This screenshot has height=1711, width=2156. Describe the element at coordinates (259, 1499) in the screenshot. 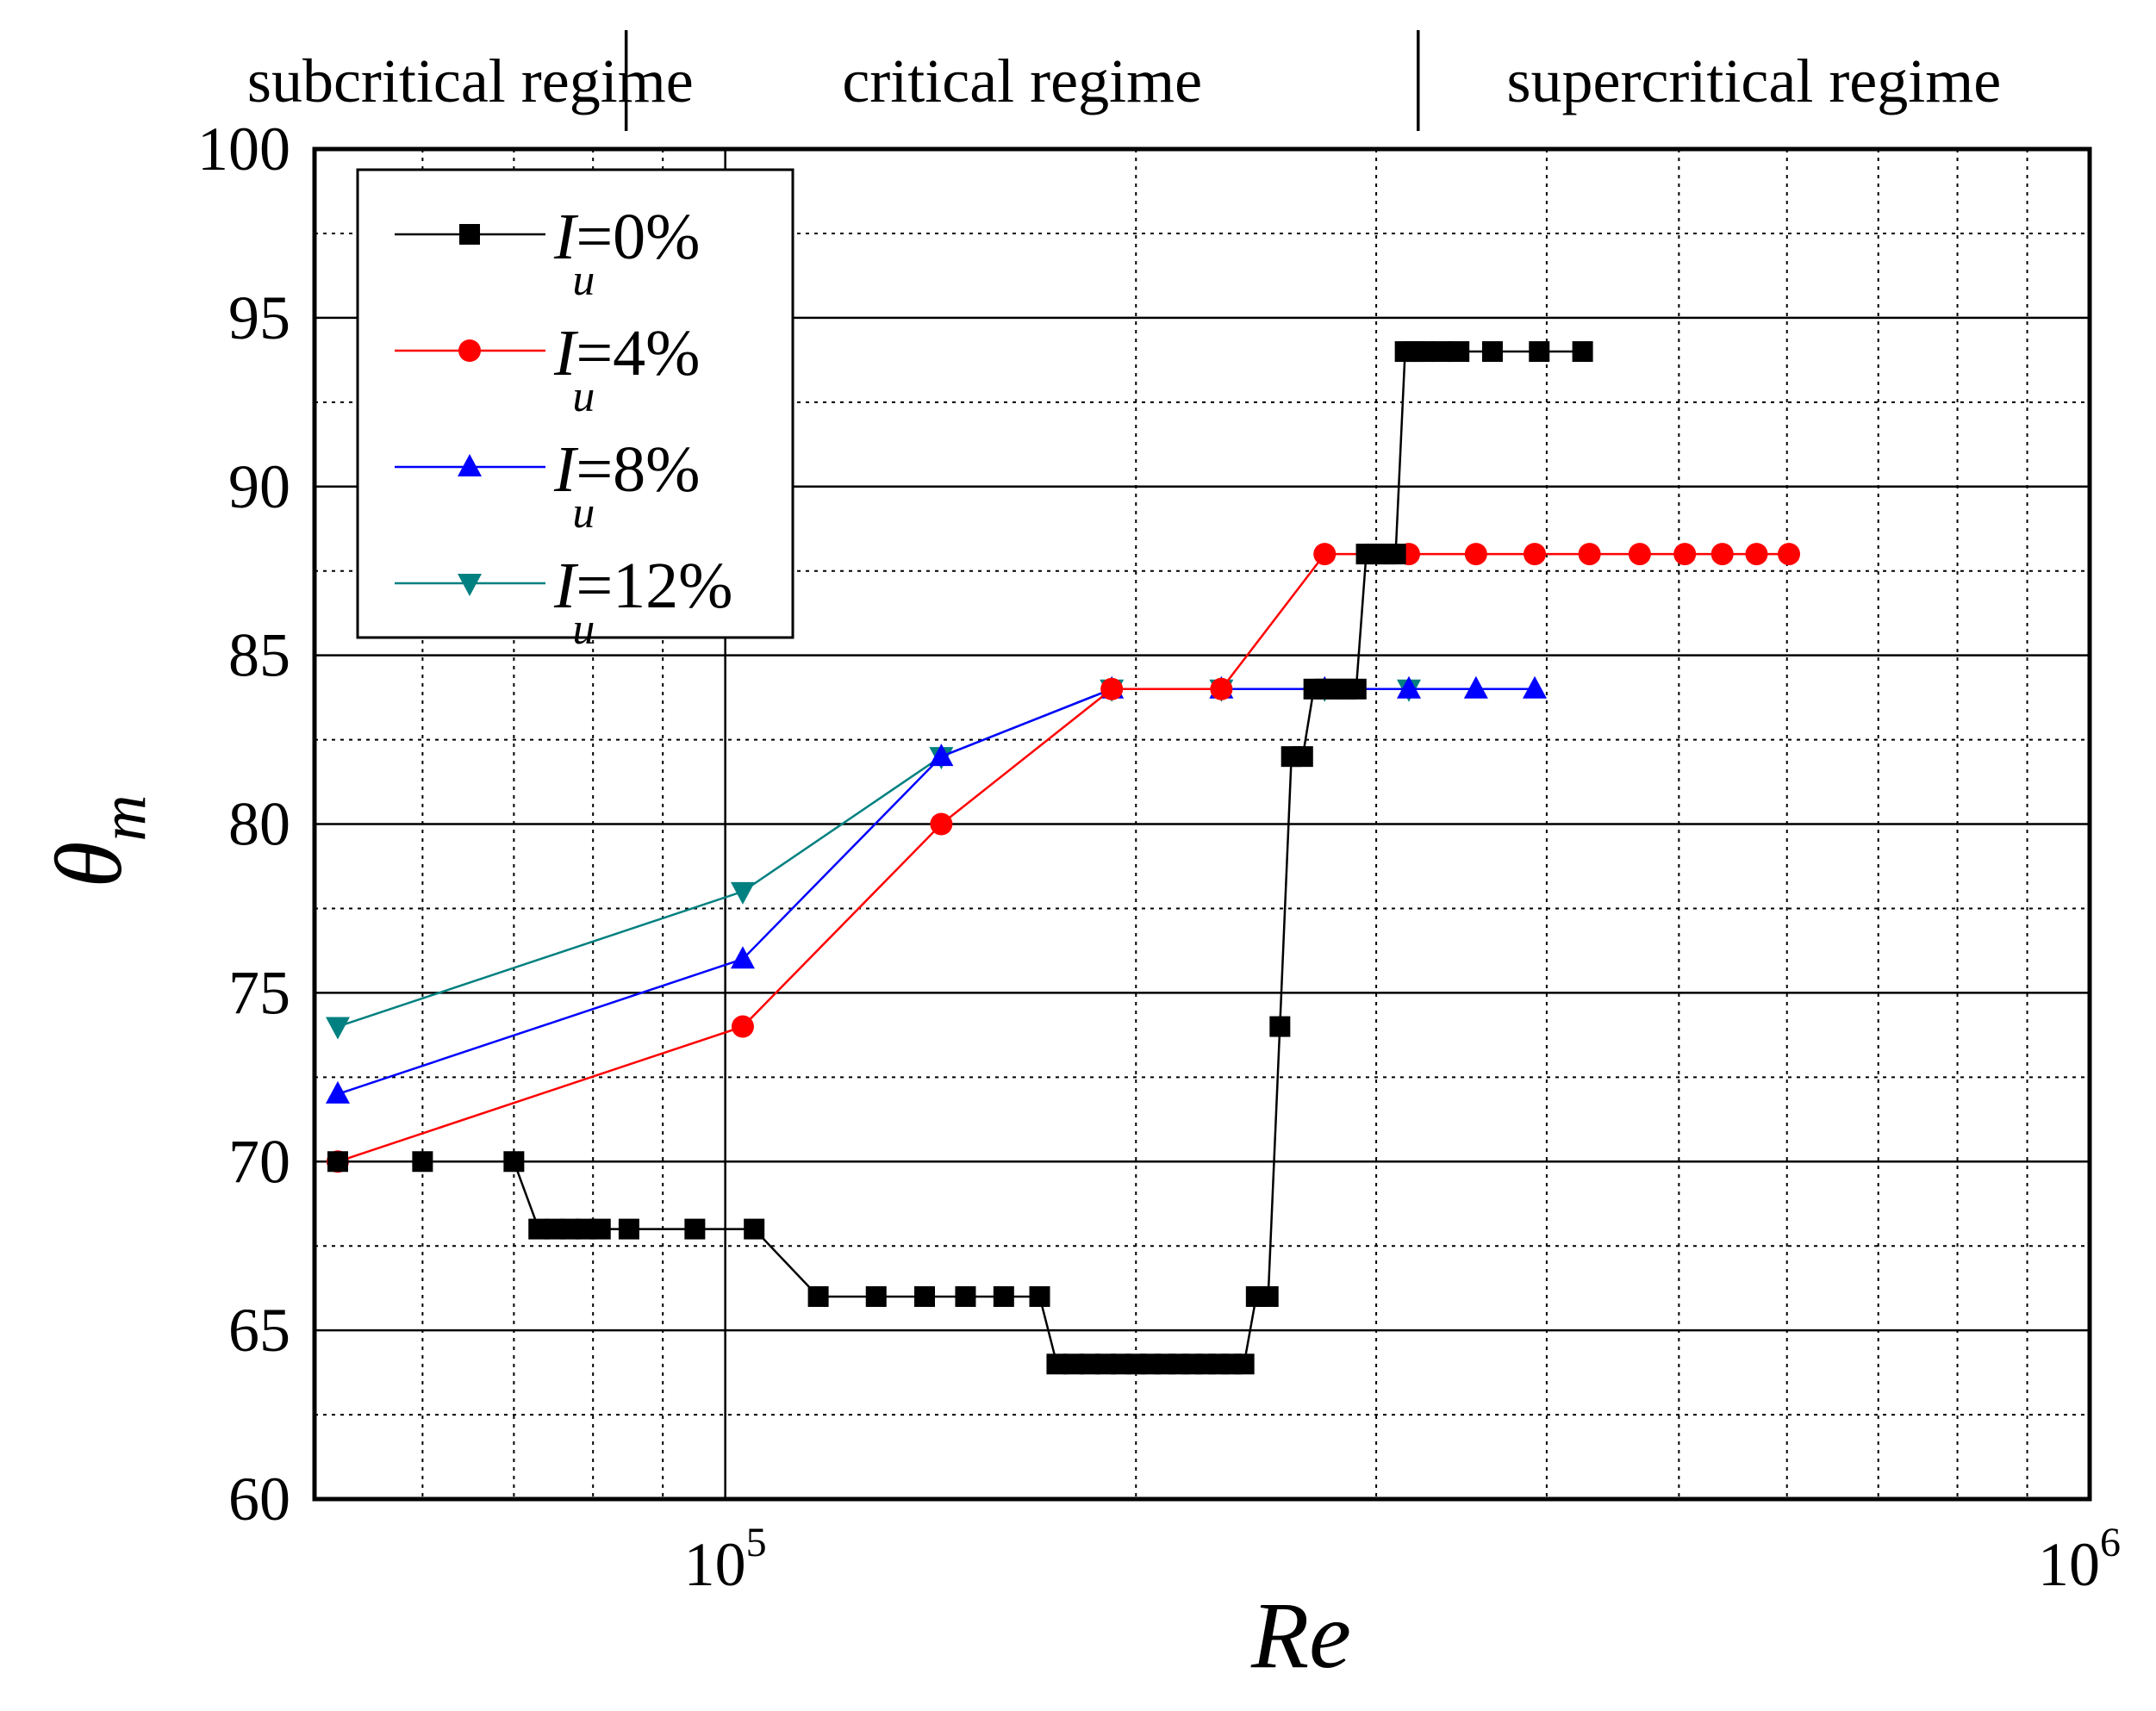

I see `y-tick-label: 60` at that location.